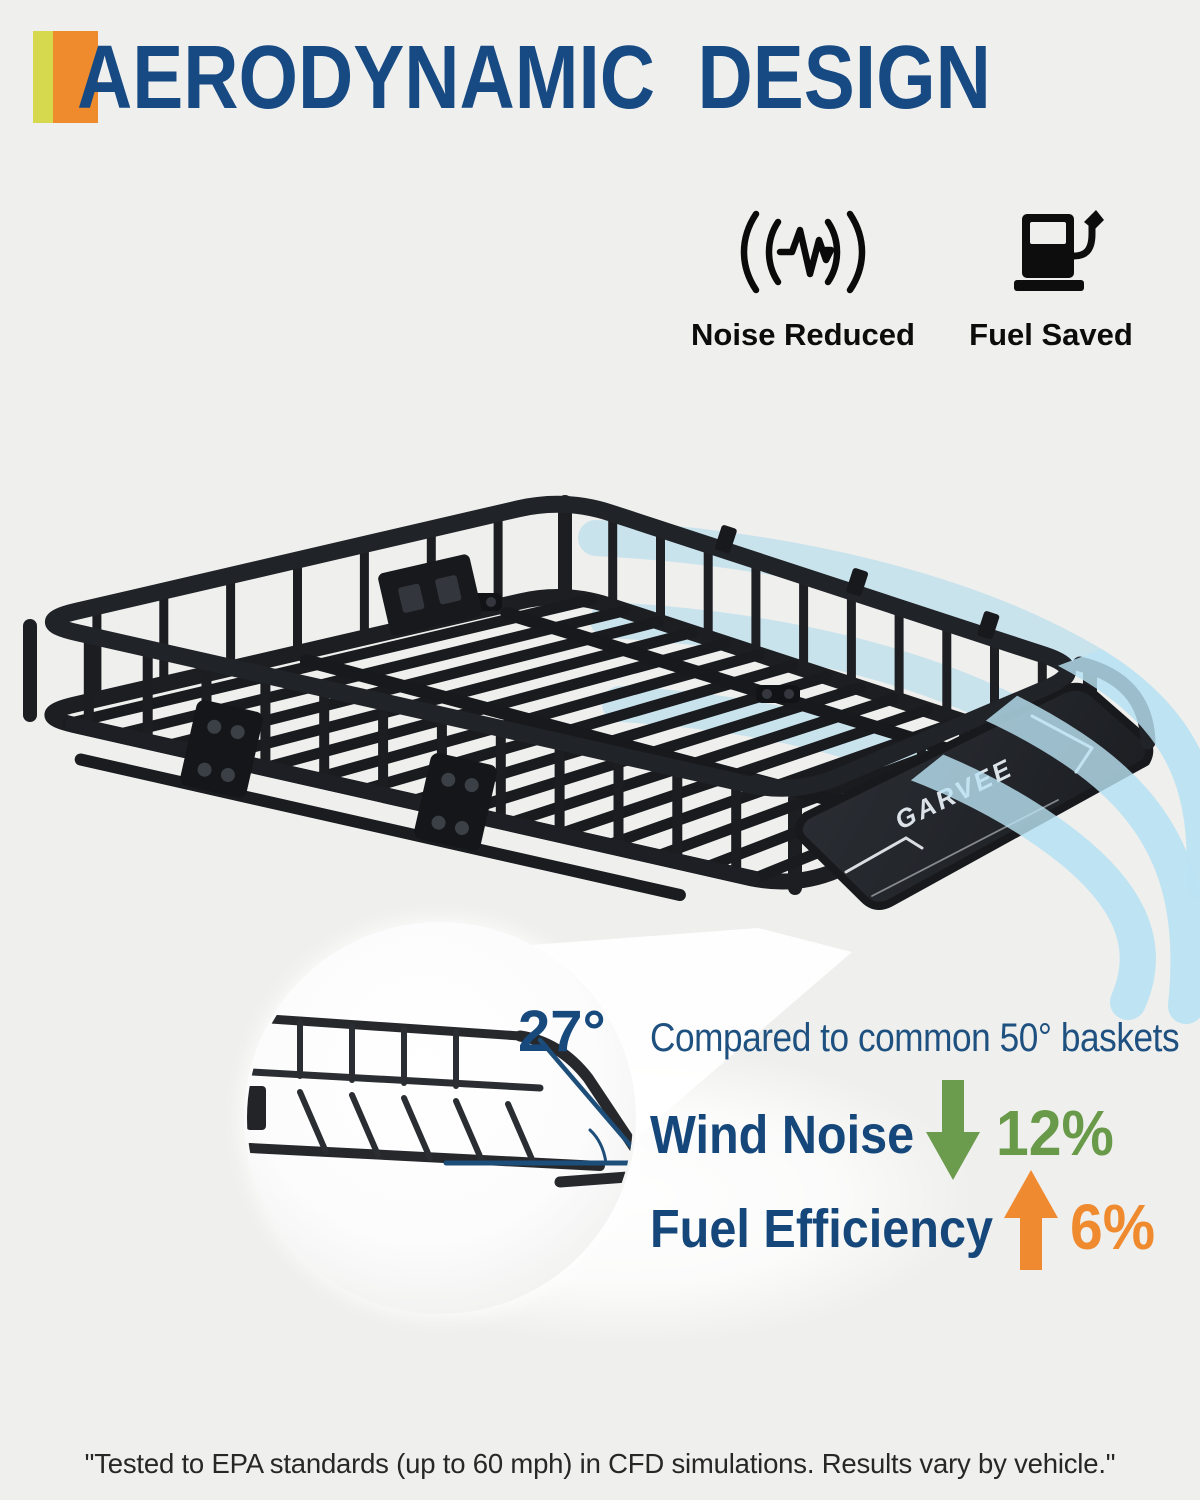 This screenshot has height=1500, width=1200. Describe the element at coordinates (1059, 250) in the screenshot. I see `fuel-pump-icon` at that location.